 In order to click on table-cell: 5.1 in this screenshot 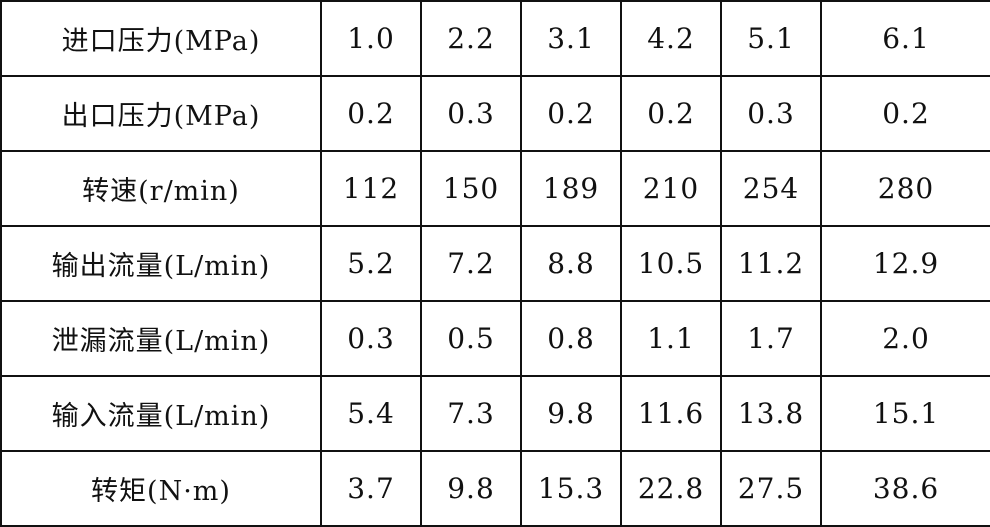, I will do `click(771, 38)`.